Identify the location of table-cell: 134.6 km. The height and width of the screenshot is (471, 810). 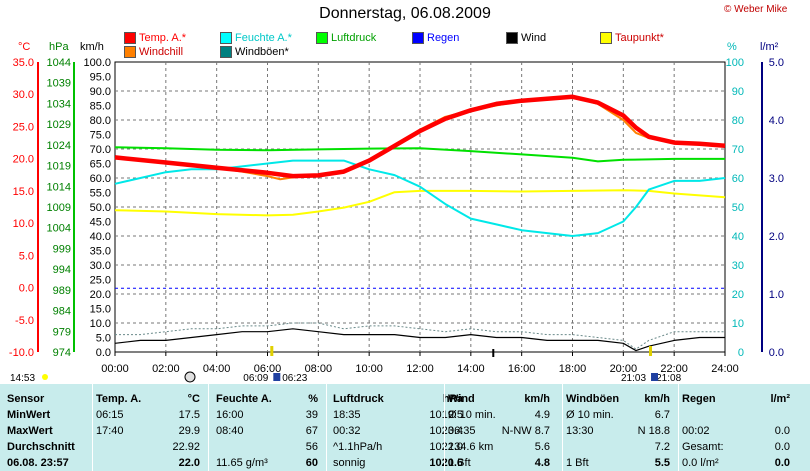
(471, 447).